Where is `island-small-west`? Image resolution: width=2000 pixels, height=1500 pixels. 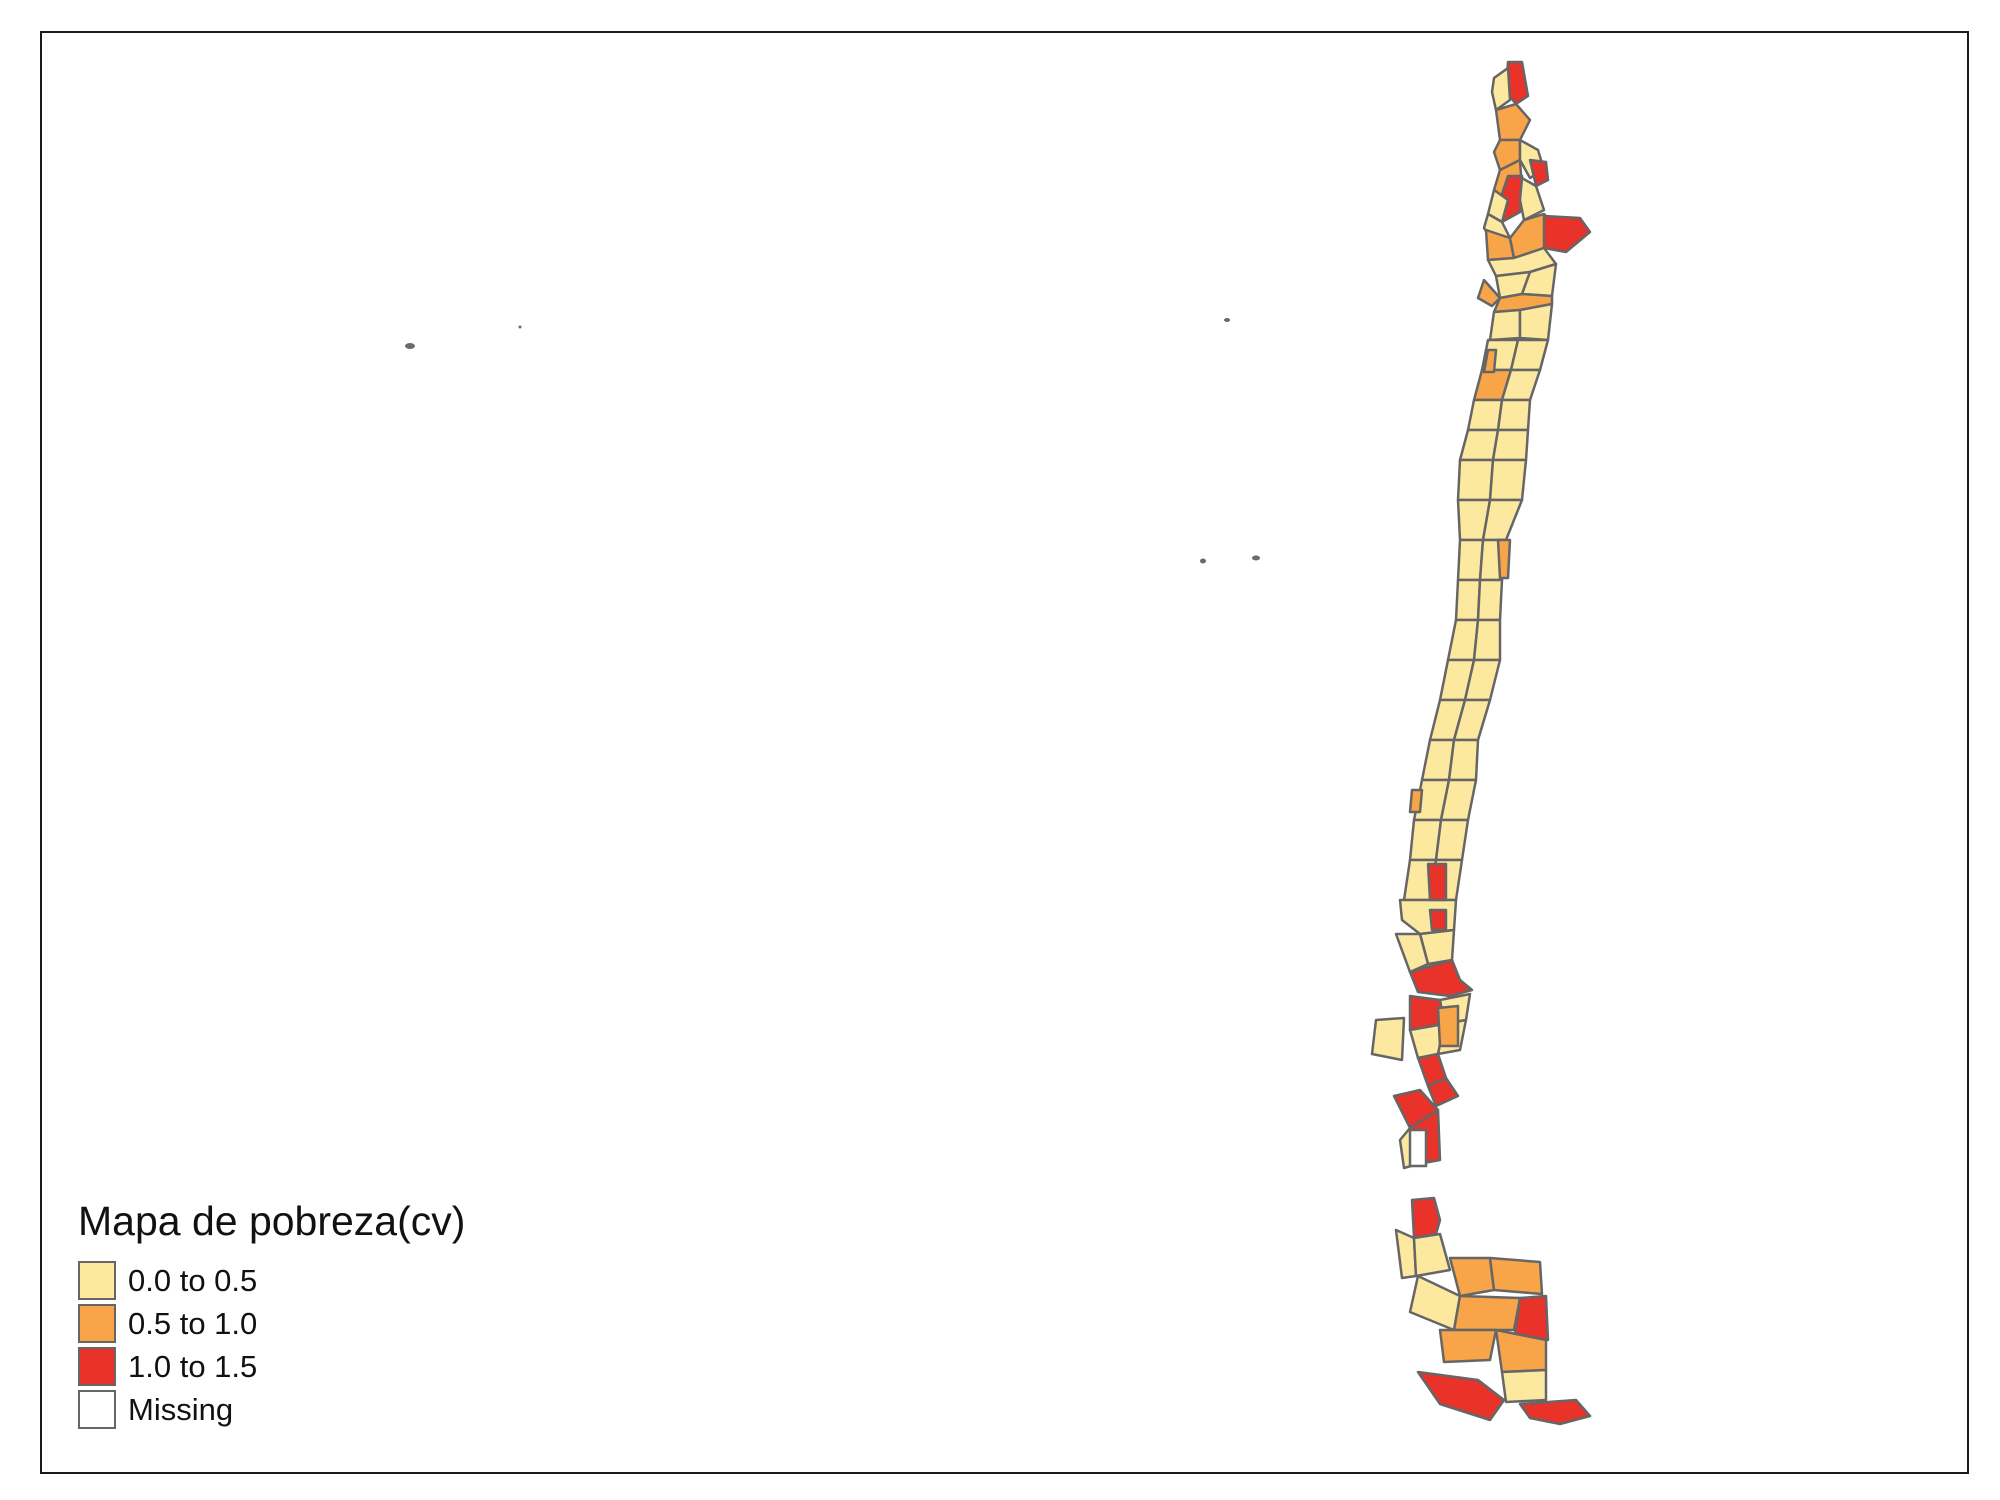 island-small-west is located at coordinates (520, 327).